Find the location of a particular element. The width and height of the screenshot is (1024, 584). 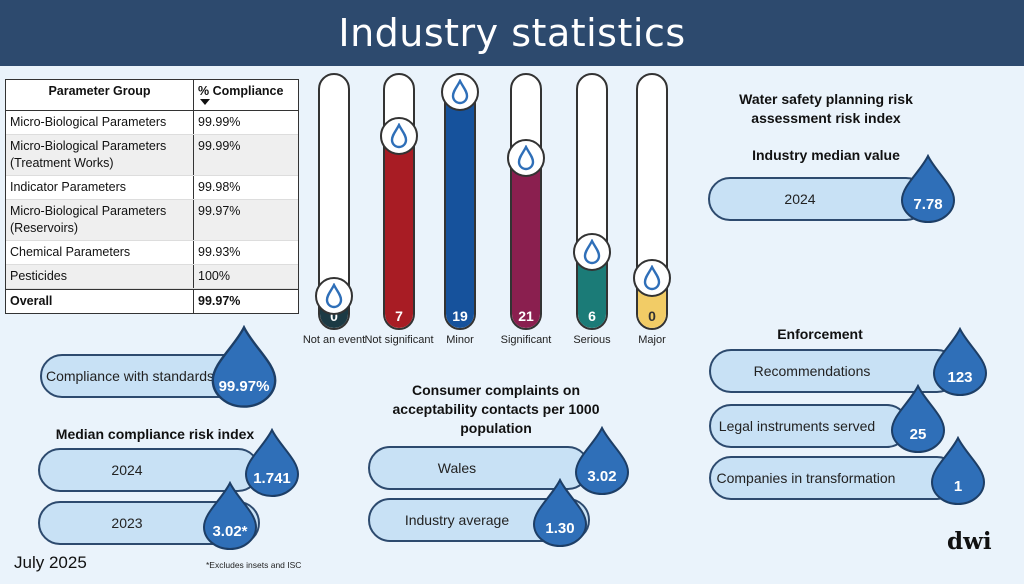

title-banner: Industry statistics is located at coordinates (512, 33).